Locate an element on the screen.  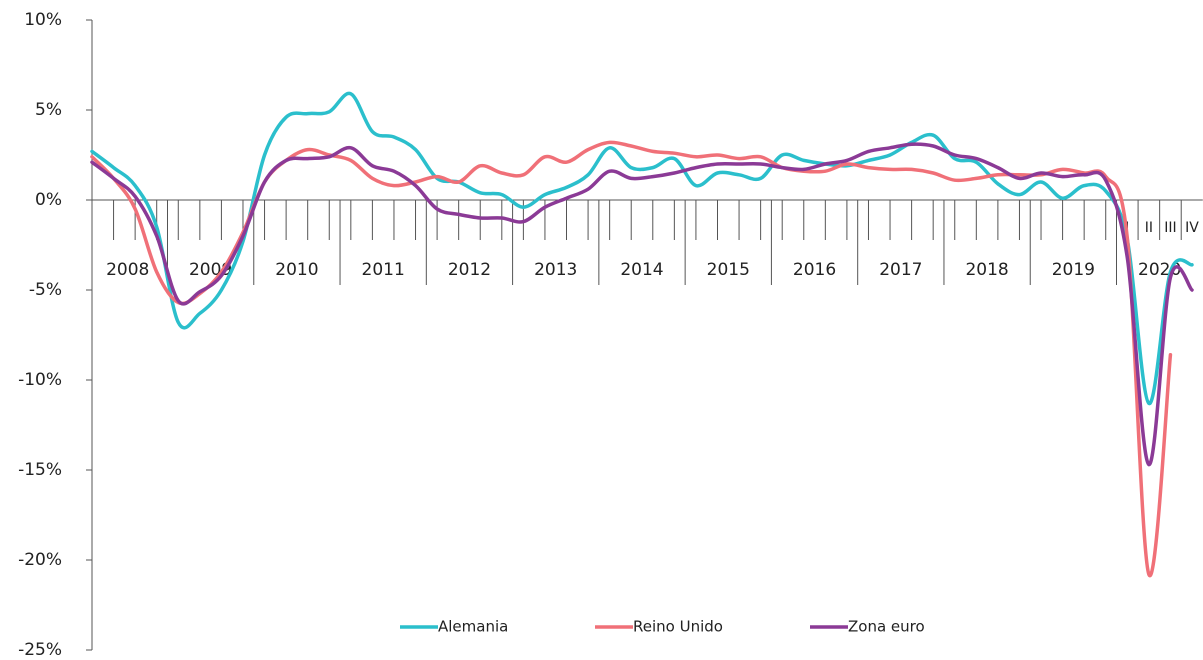
legend-label: Zona euro is located at coordinates (886, 627).